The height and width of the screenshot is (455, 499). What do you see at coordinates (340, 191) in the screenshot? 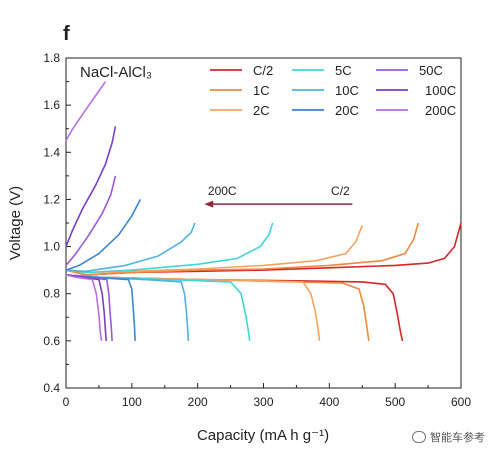
I see `annotation-low-rate: C/2` at bounding box center [340, 191].